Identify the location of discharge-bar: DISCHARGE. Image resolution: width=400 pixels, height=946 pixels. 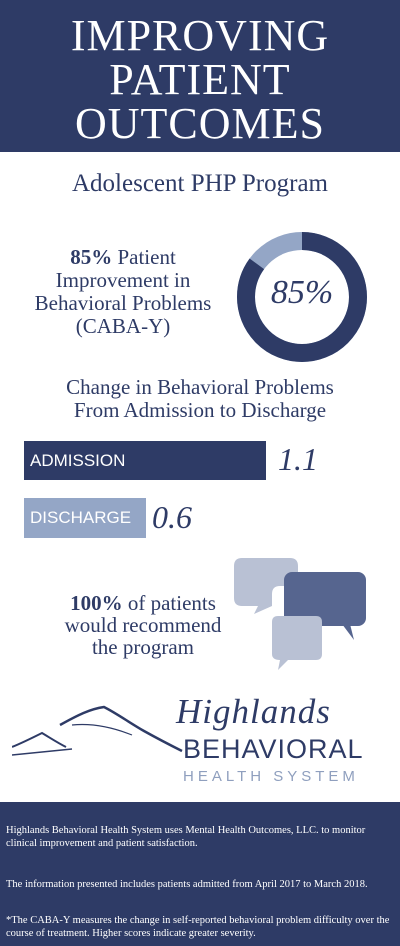
(85, 518).